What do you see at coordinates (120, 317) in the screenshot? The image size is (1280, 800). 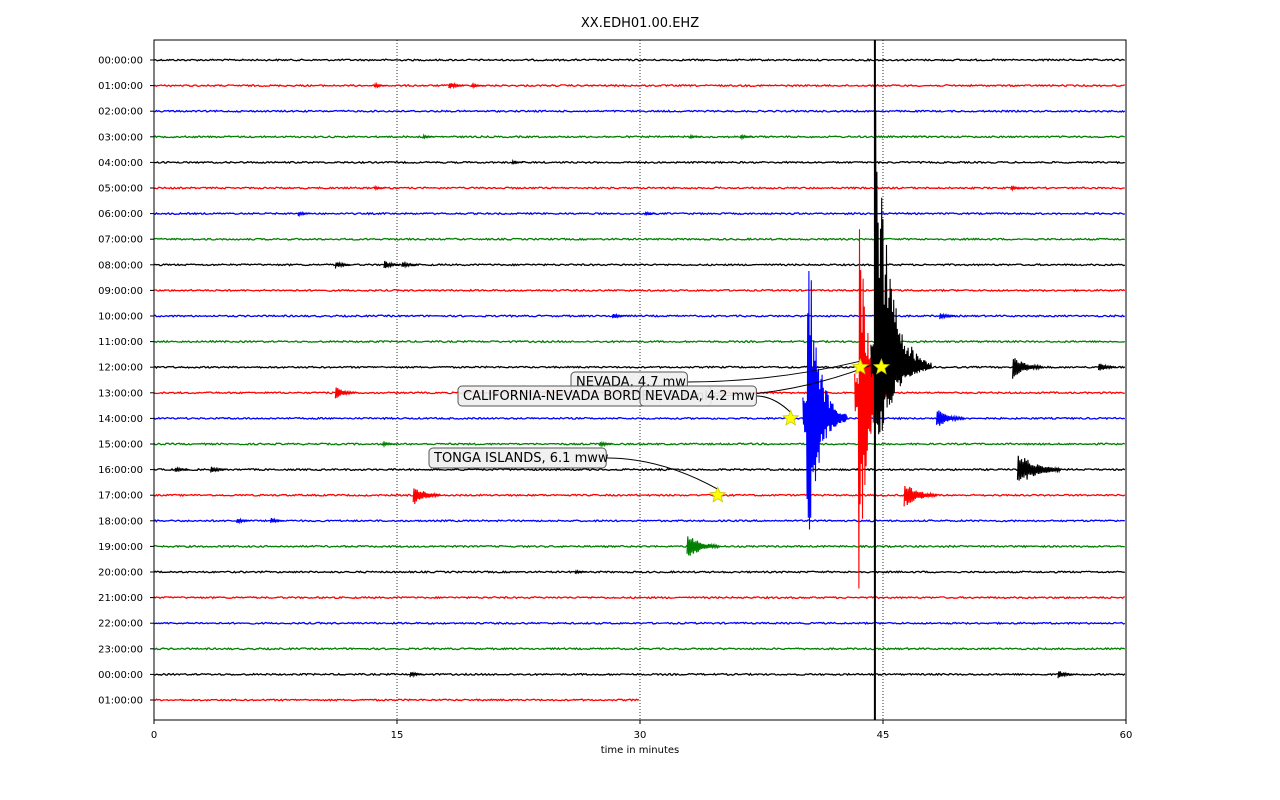 I see `y-tick-label: 10:00:00` at bounding box center [120, 317].